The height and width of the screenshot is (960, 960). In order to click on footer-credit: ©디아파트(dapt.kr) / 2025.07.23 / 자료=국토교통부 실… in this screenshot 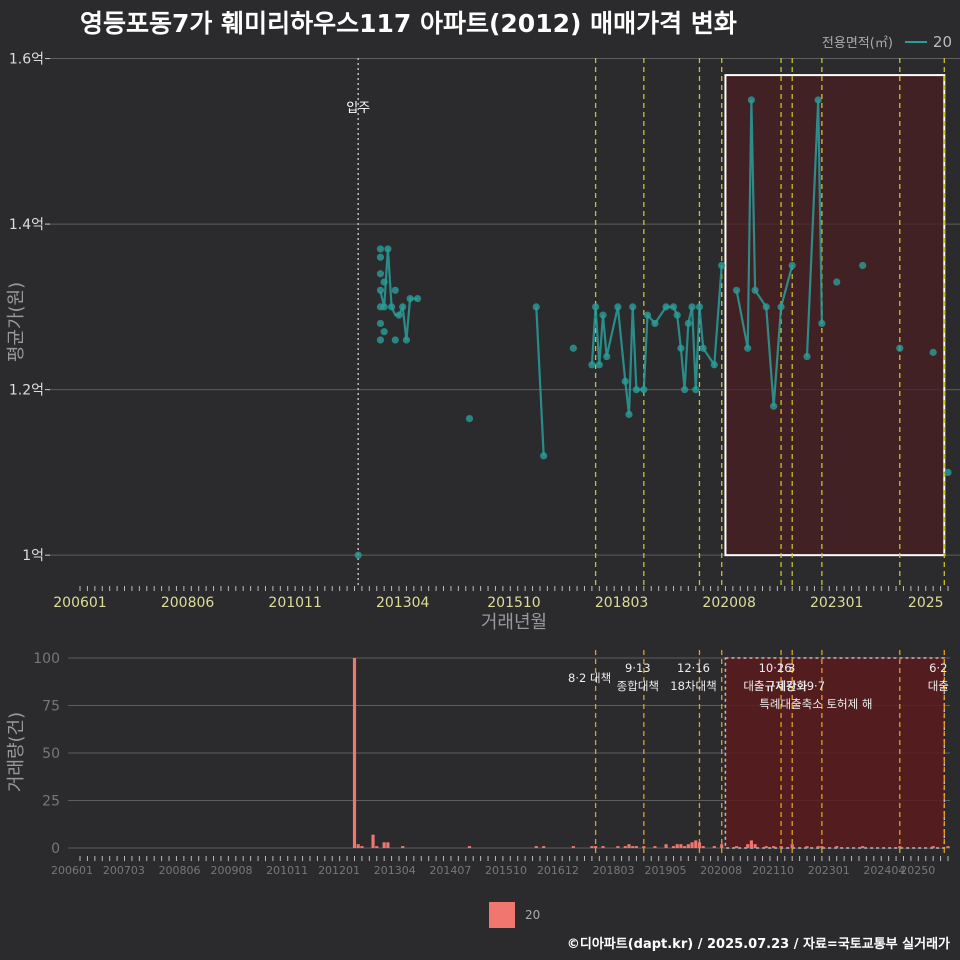, I will do `click(758, 944)`.